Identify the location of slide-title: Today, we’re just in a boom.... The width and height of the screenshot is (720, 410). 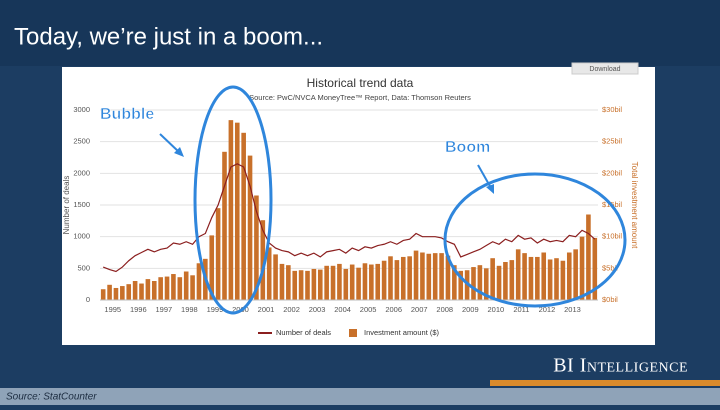
(168, 36).